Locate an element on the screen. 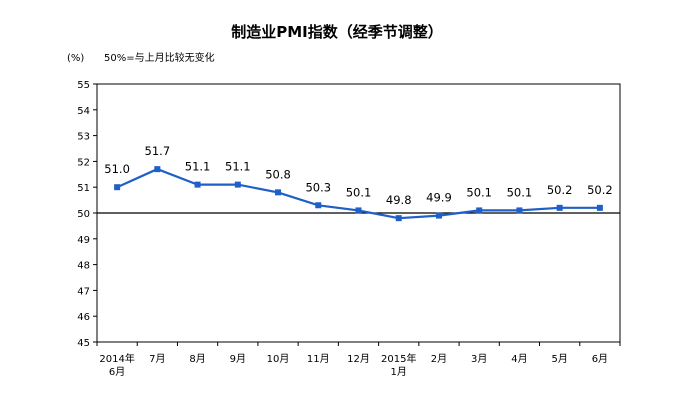 The image size is (674, 406). x-tick-label: 2014年 6月 is located at coordinates (116, 365).